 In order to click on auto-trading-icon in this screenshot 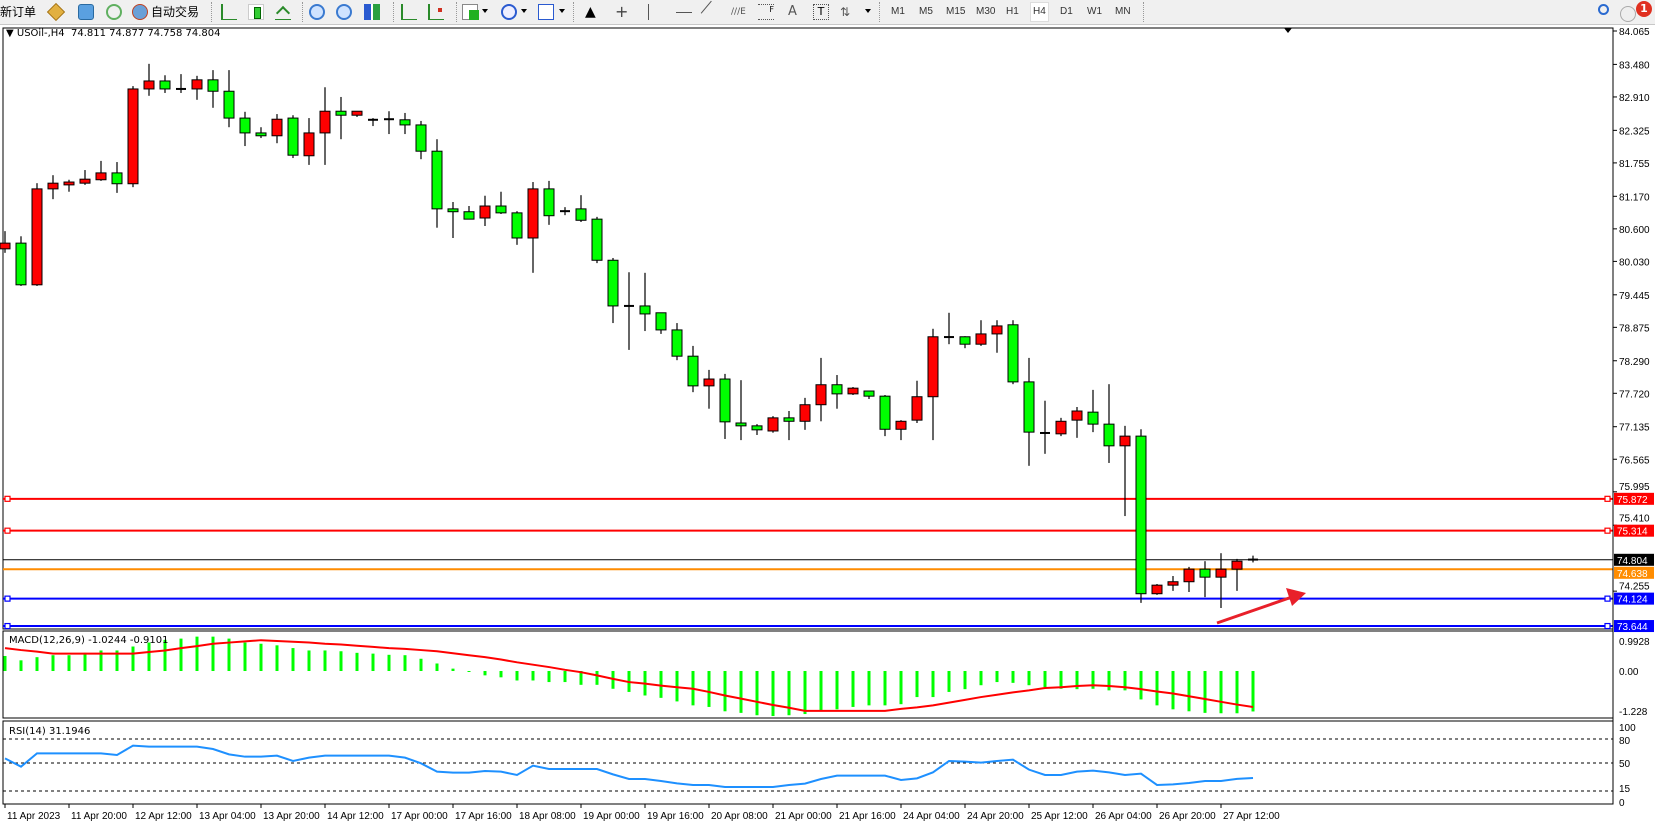, I will do `click(140, 12)`.